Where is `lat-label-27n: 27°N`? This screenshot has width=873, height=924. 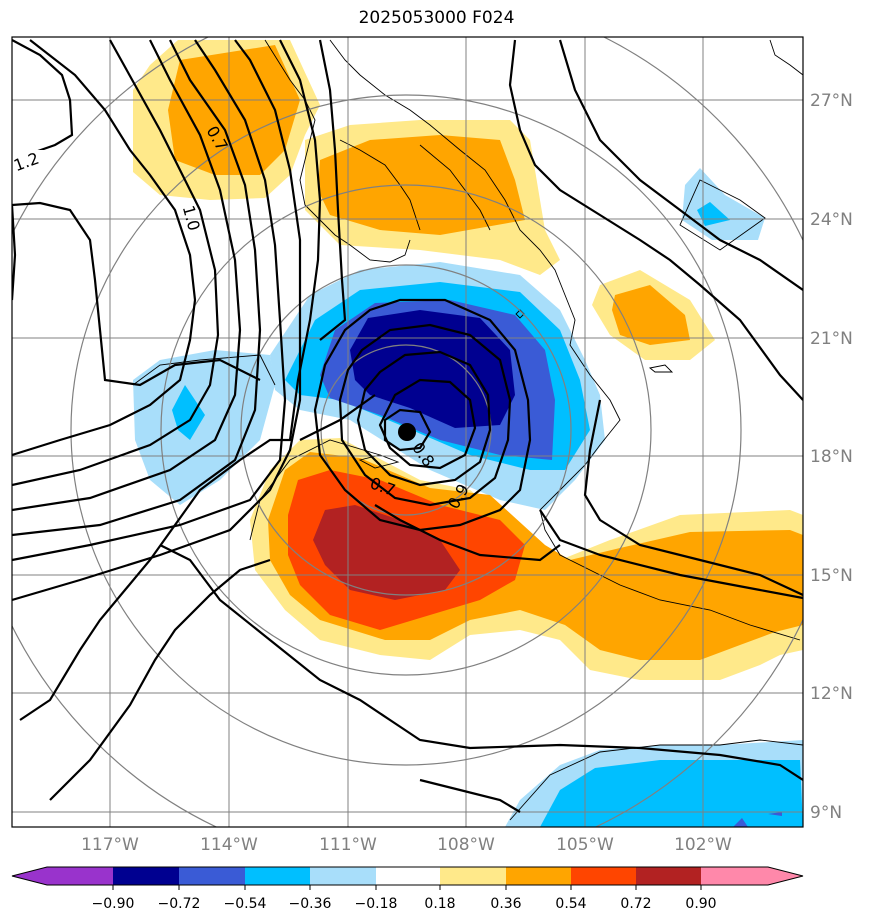
lat-label-27n: 27°N is located at coordinates (831, 101).